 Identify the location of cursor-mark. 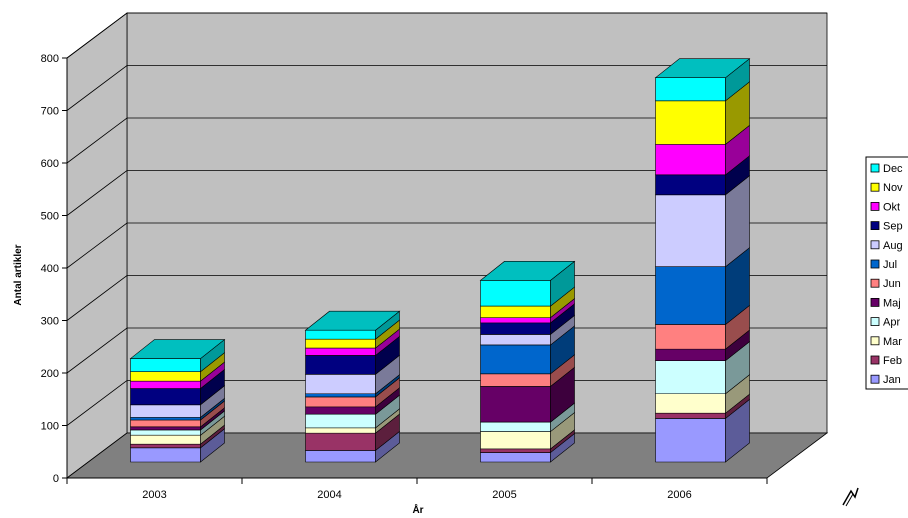
(850, 497).